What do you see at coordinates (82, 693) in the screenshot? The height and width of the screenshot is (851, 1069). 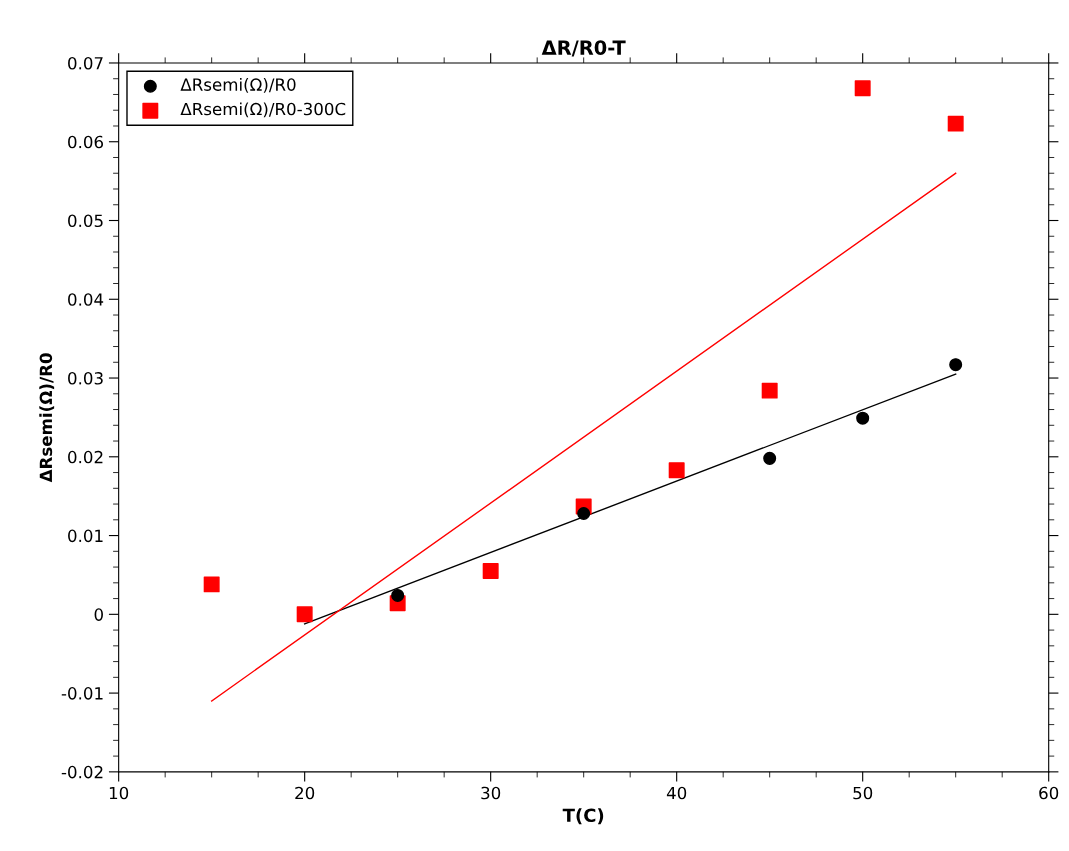 I see `y-tick-label: -0.01` at bounding box center [82, 693].